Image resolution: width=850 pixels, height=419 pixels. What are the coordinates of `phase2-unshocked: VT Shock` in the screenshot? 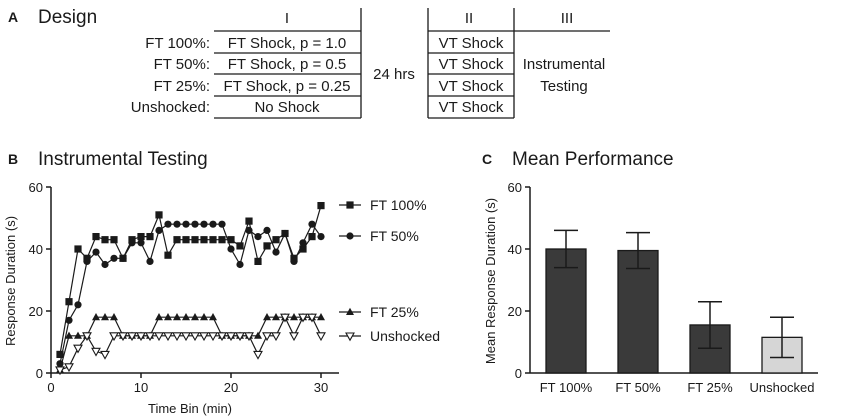 It's located at (471, 107).